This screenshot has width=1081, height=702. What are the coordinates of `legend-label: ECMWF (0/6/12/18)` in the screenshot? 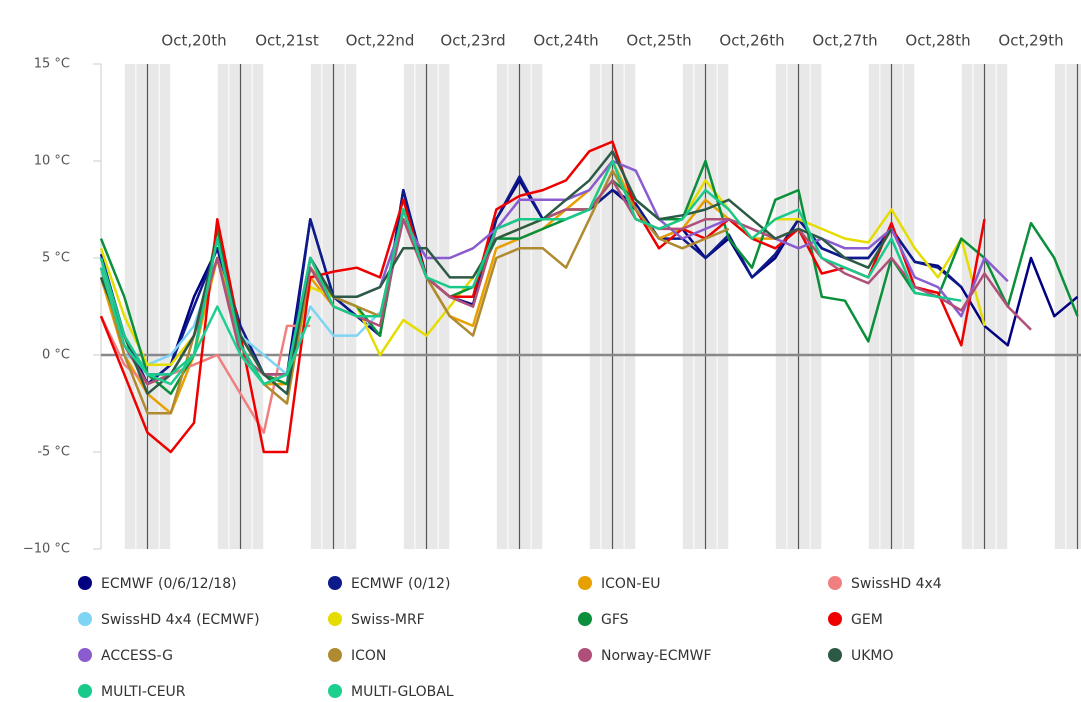 It's located at (169, 584).